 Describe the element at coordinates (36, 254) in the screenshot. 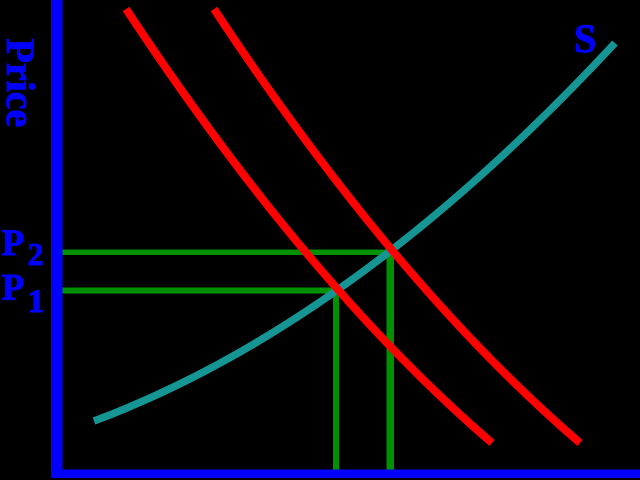

I see `svg-text: 2` at that location.